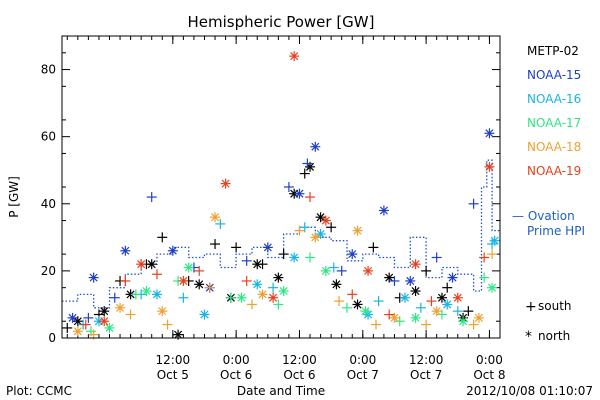  Describe the element at coordinates (48, 70) in the screenshot. I see `y-tick-label: 80` at that location.